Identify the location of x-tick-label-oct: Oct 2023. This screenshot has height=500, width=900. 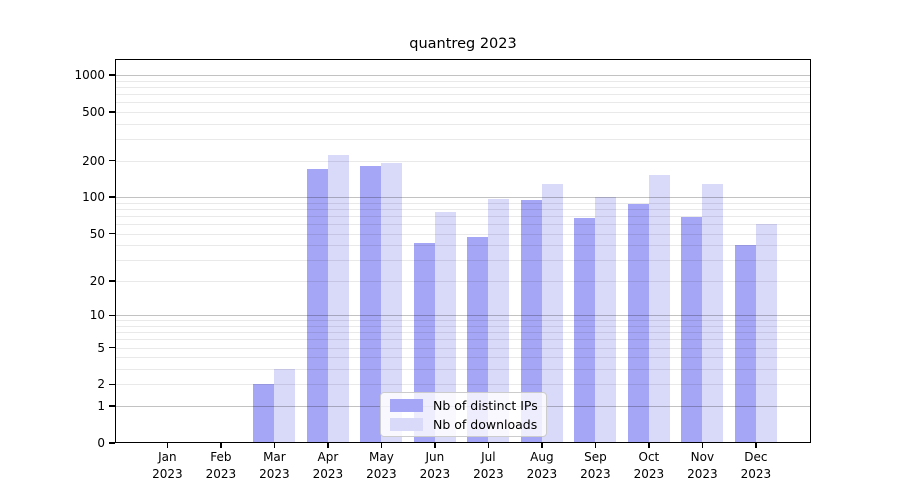
(649, 465).